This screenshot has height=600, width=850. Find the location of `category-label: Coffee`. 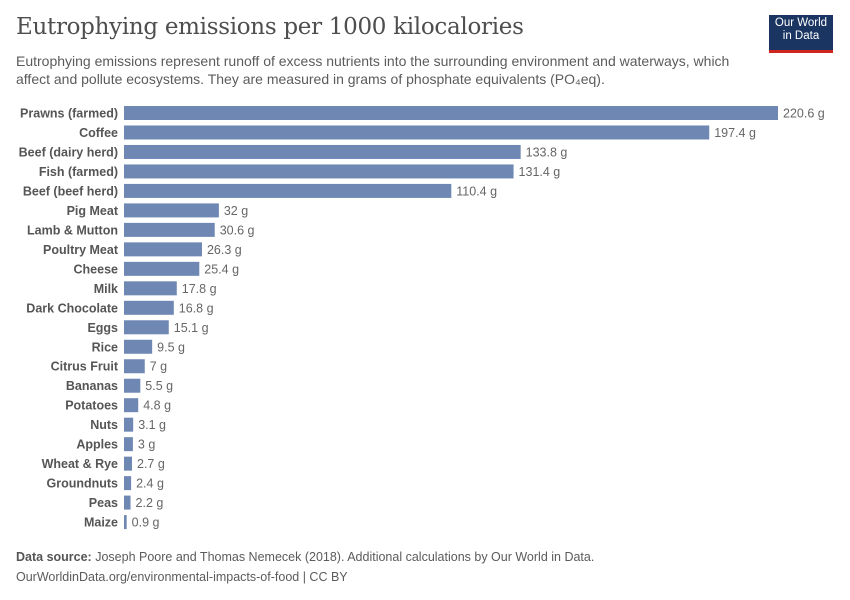

category-label: Coffee is located at coordinates (98, 133).